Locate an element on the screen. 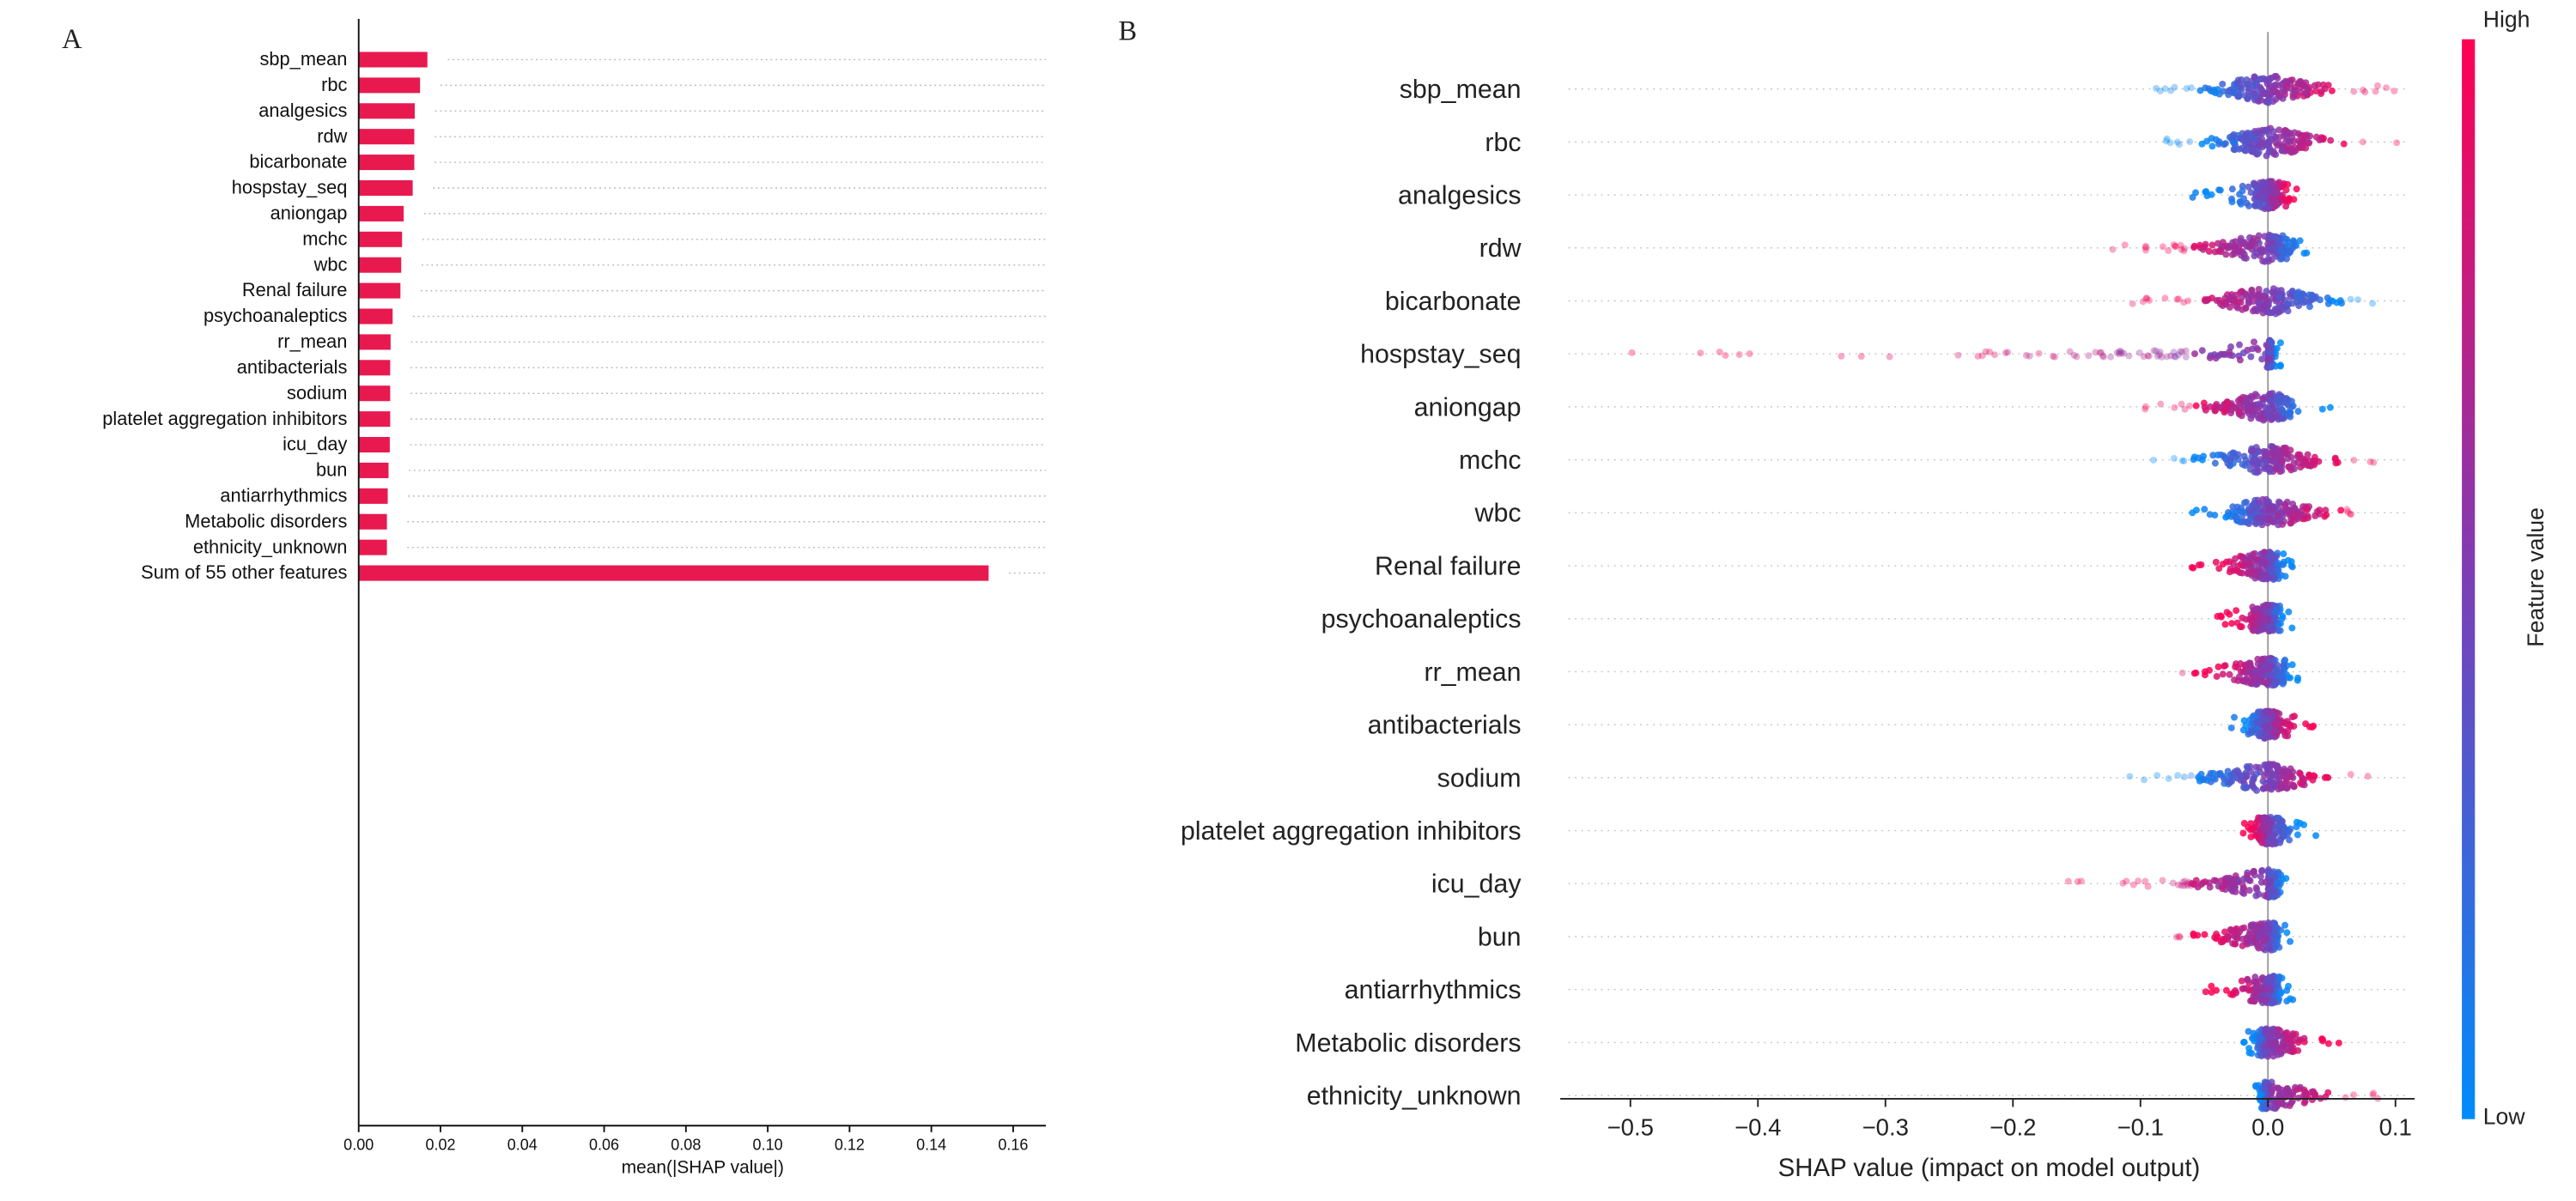 Image resolution: width=2576 pixels, height=1201 pixels. x-tick-label: 0.10 is located at coordinates (768, 1145).